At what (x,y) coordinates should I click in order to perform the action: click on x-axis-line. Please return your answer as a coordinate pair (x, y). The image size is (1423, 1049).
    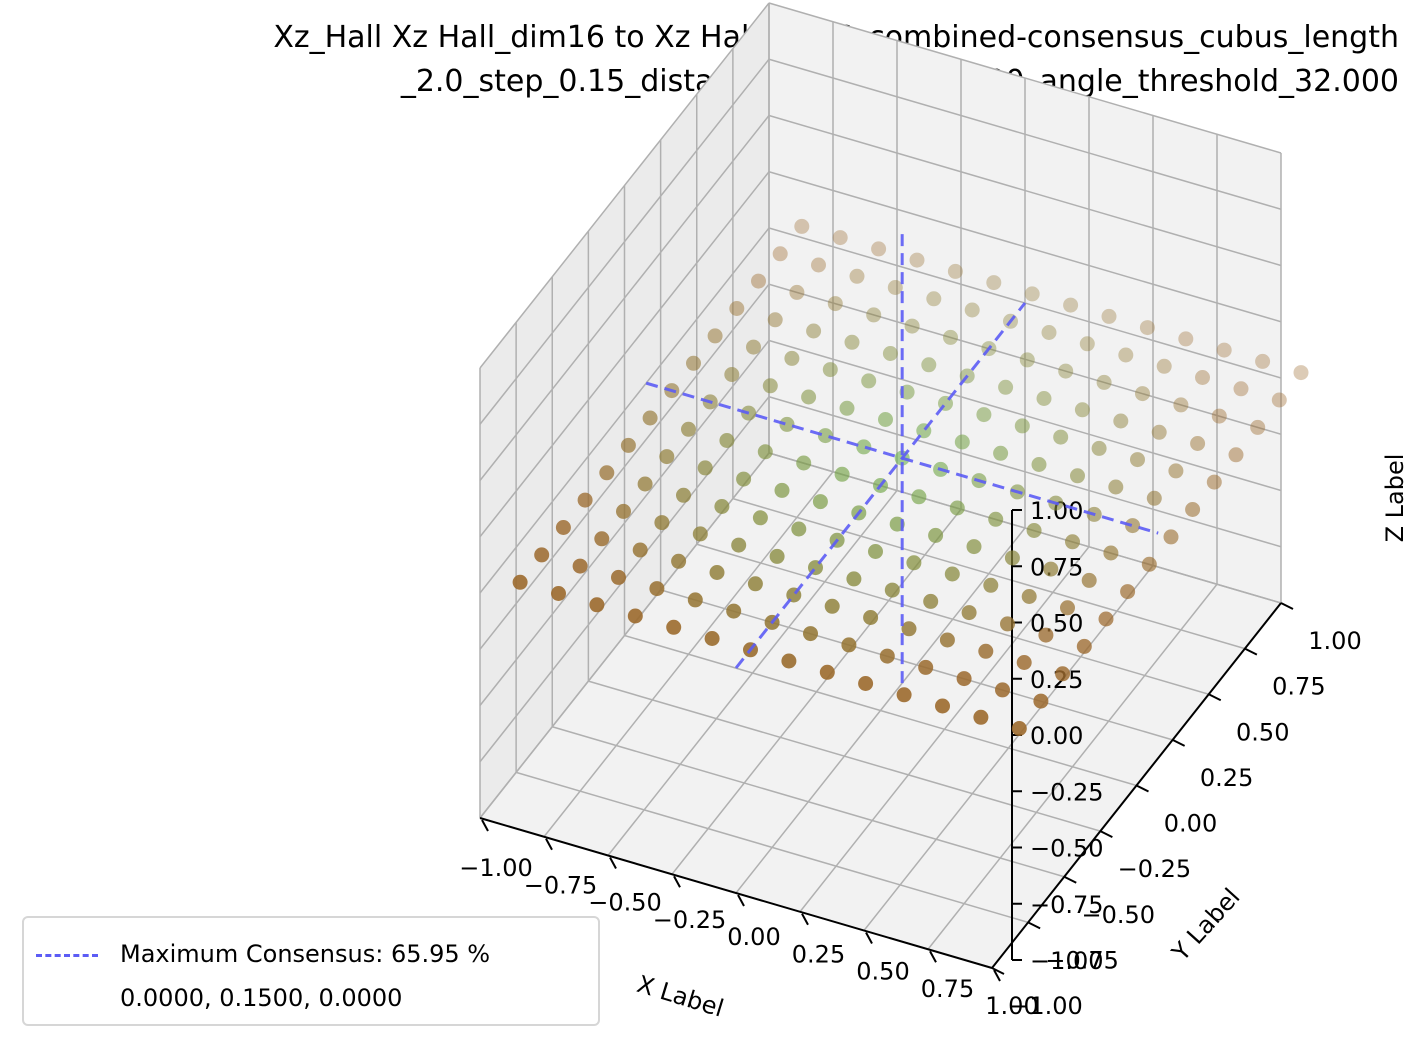
    Looking at the image, I should click on (736, 893).